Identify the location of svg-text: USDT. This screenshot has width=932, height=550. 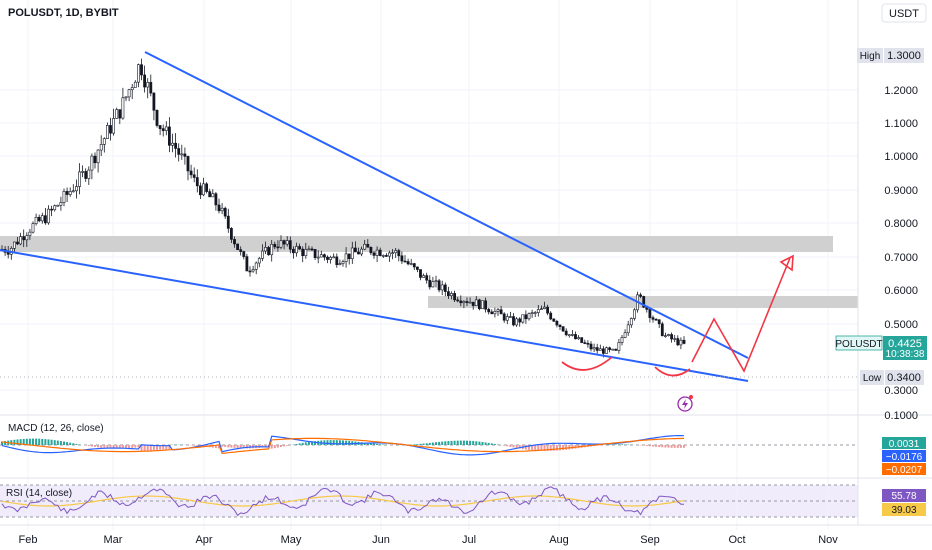
(904, 14).